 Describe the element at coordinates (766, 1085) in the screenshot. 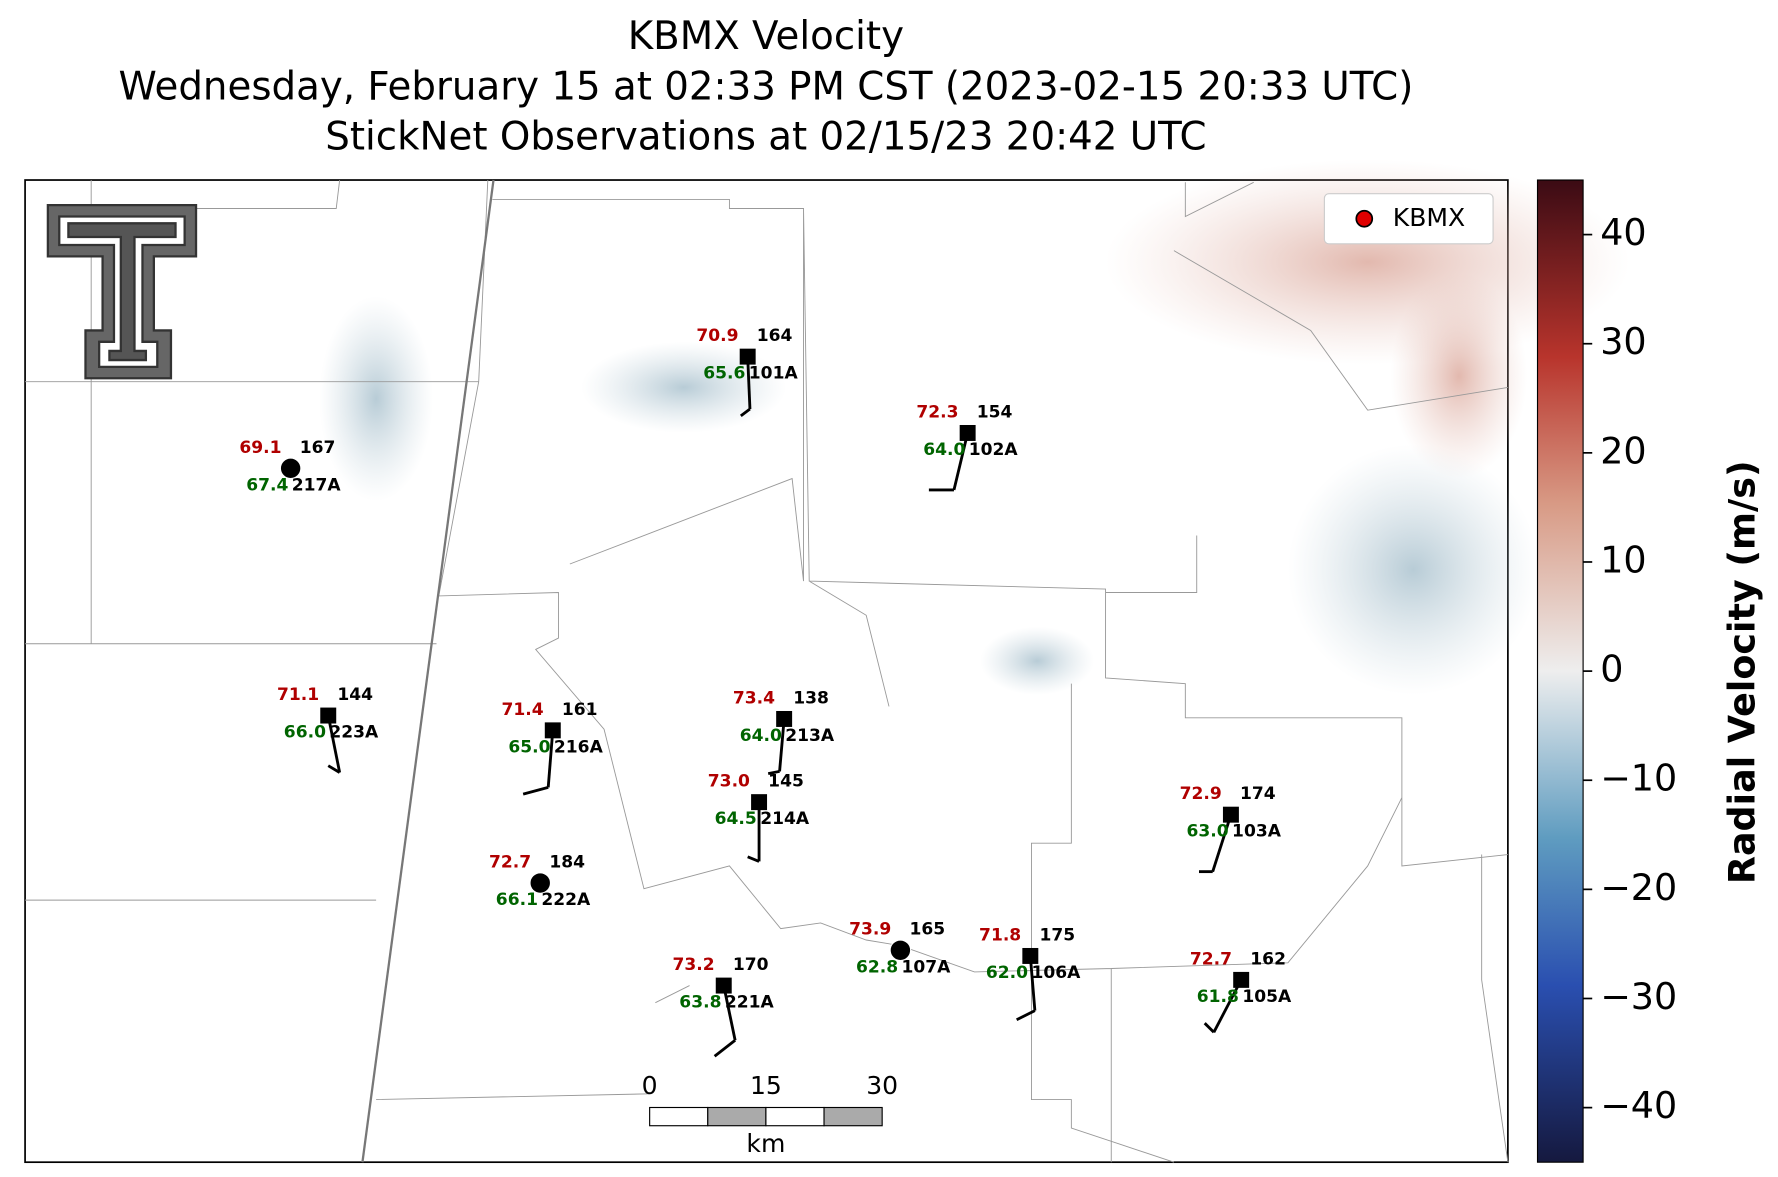

I see `scale-tick-label: 15` at that location.